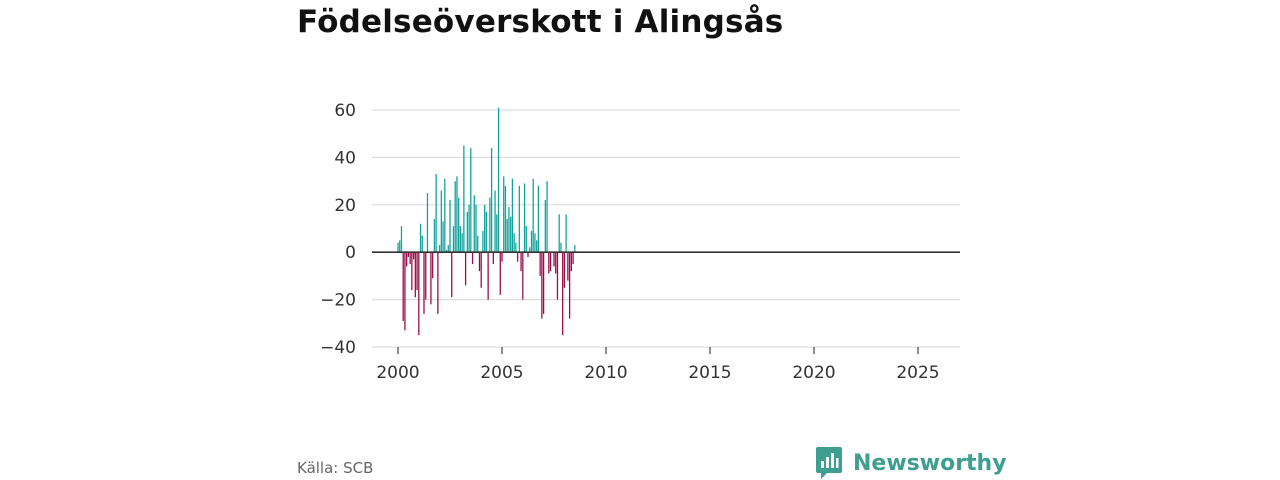 The height and width of the screenshot is (480, 1280). What do you see at coordinates (658, 365) in the screenshot?
I see `x-axis: 2000 2005 2010 2015 2020 2025` at bounding box center [658, 365].